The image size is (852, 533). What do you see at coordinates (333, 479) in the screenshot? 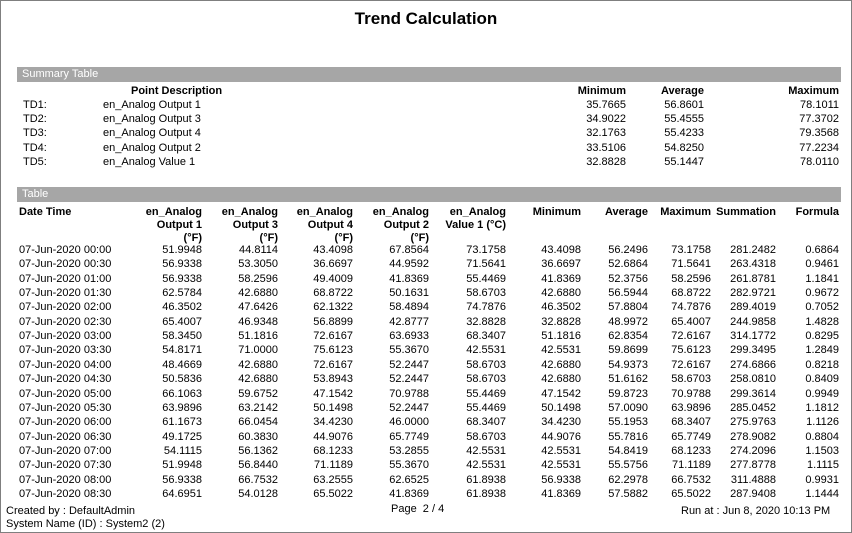
I see `table-cell: 63.2555` at bounding box center [333, 479].